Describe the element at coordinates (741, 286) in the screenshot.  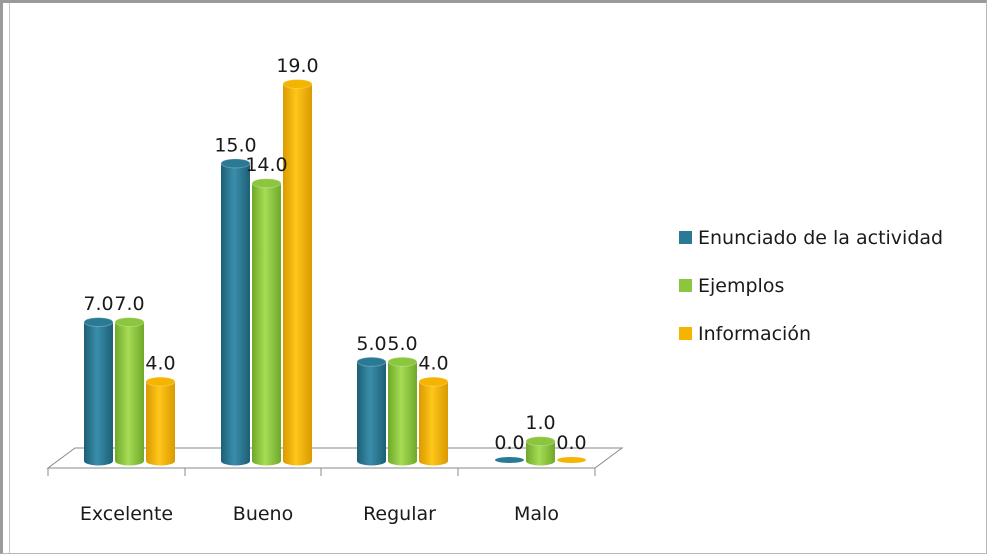
I see `legend-label-2: Ejemplos` at that location.